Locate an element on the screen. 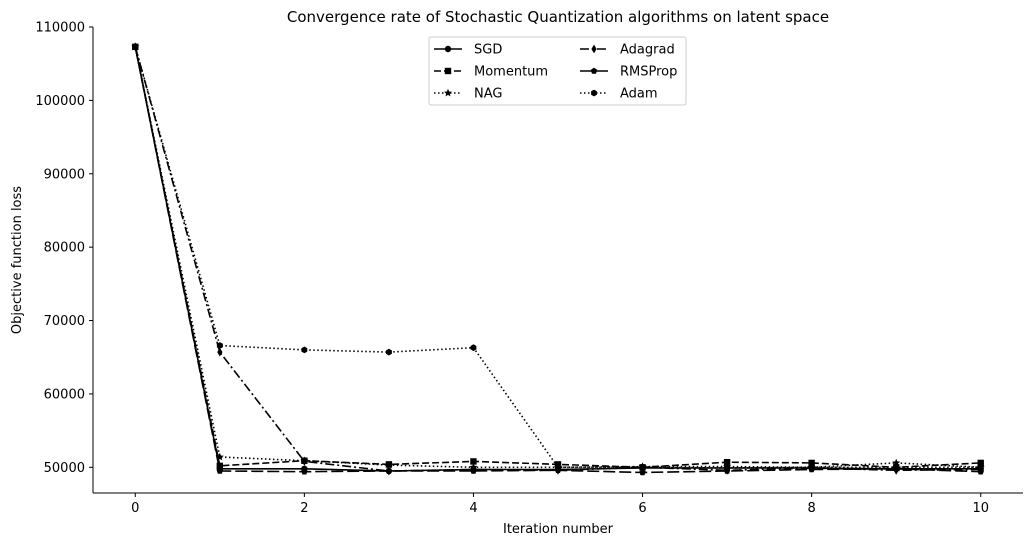 The width and height of the screenshot is (1032, 545). legend-label-rmsprop: RMSProp is located at coordinates (648, 72).